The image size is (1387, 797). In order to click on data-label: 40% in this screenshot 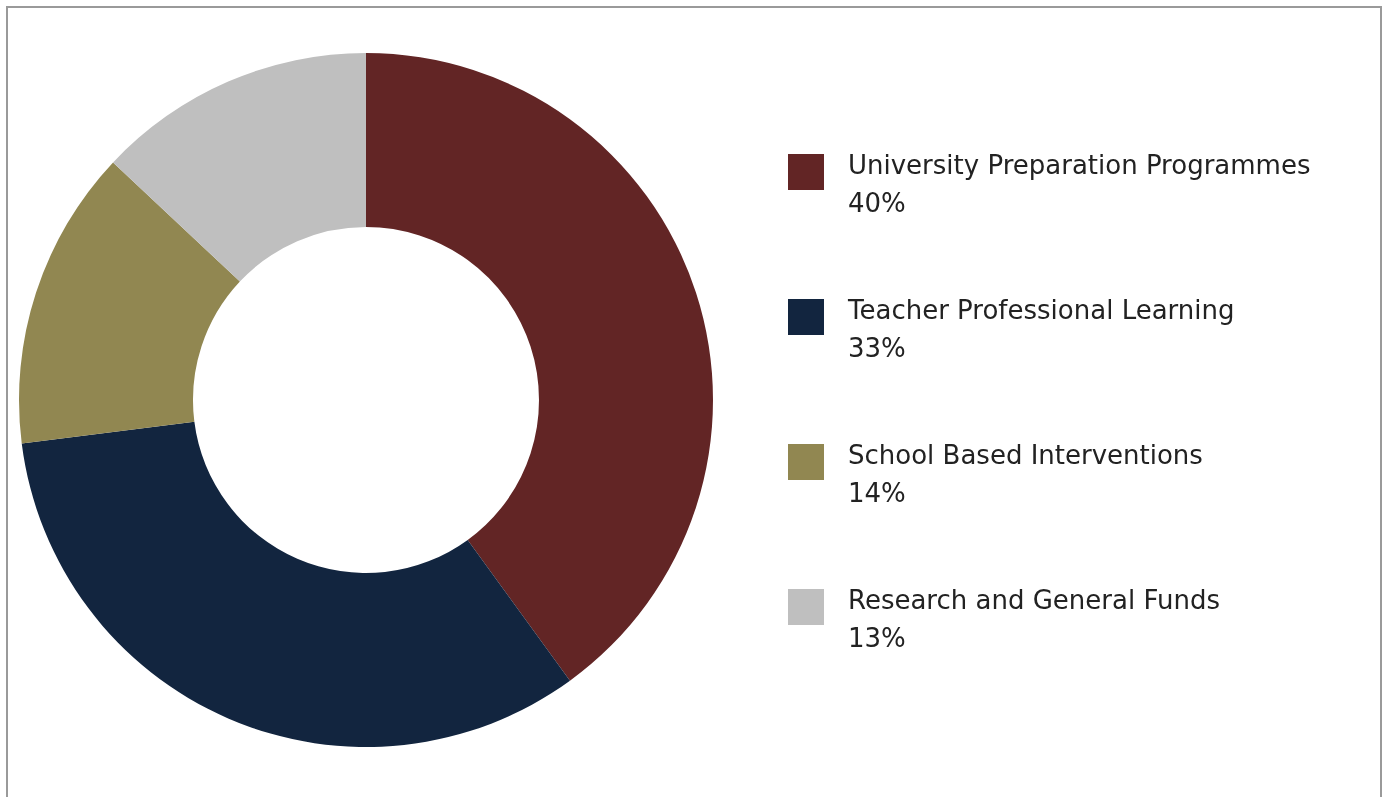, I will do `click(877, 203)`.